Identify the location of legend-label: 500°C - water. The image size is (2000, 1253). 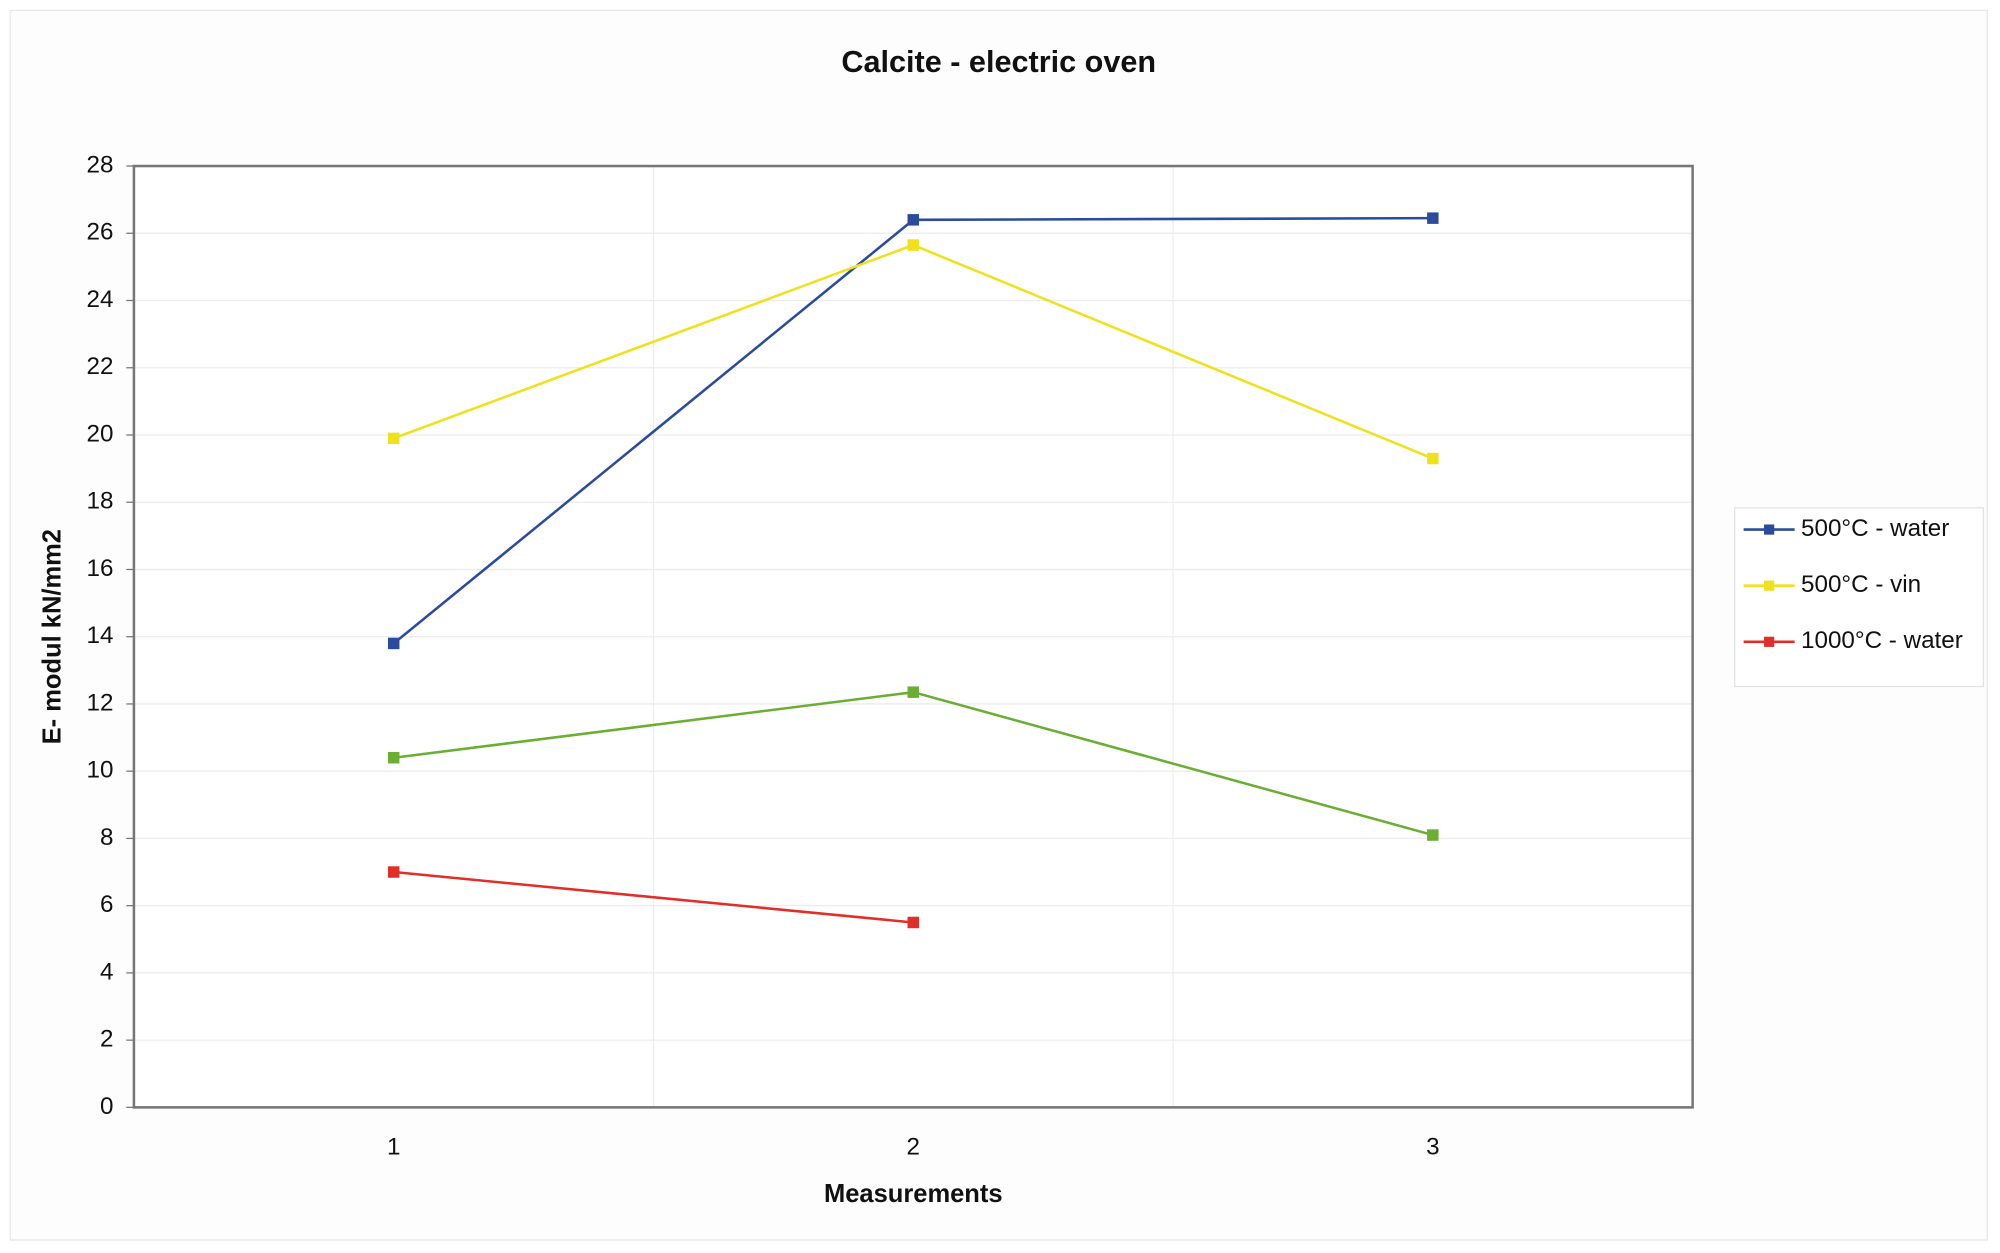
(1875, 528).